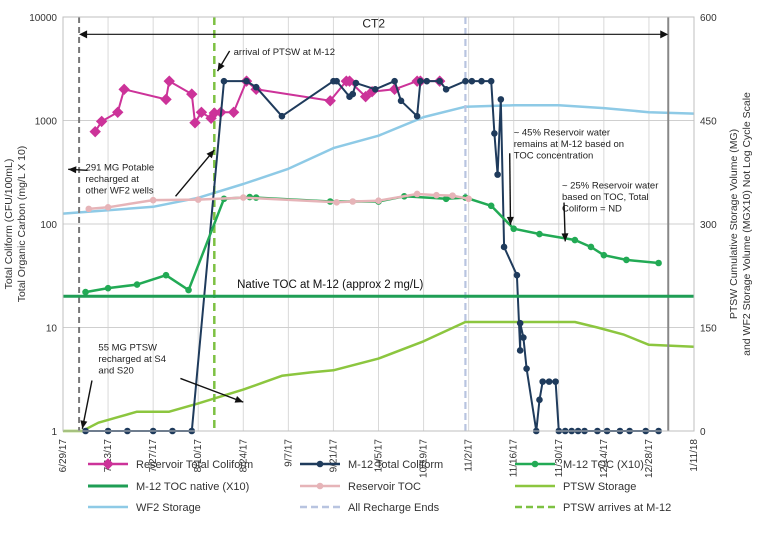 Image resolution: width=765 pixels, height=536 pixels. I want to click on legend-label-all-recharge-ends: All Recharge Ends, so click(394, 508).